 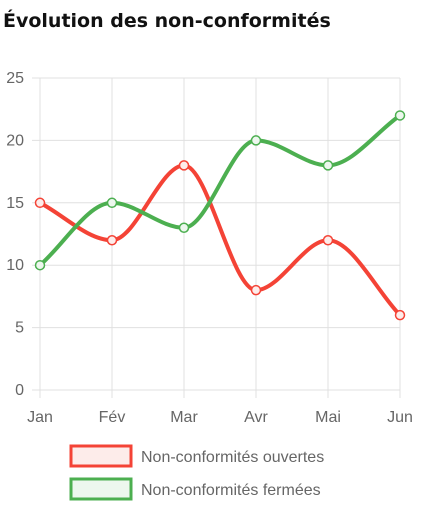 What do you see at coordinates (15, 78) in the screenshot?
I see `y-tick-label: 25` at bounding box center [15, 78].